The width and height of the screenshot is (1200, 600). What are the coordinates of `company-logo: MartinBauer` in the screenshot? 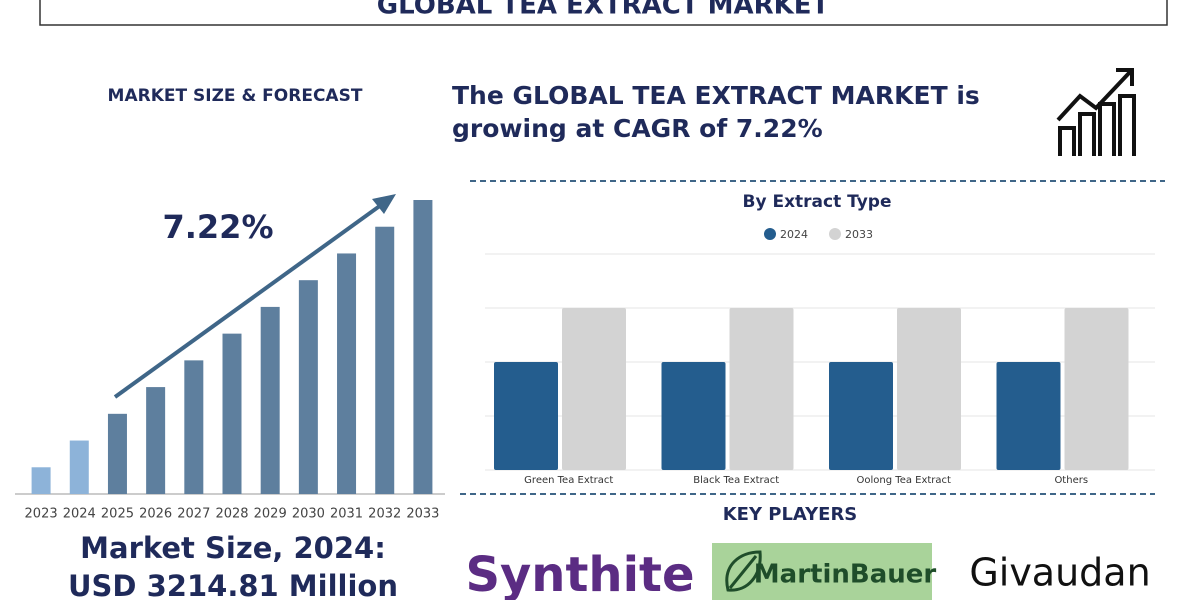 It's located at (845, 575).